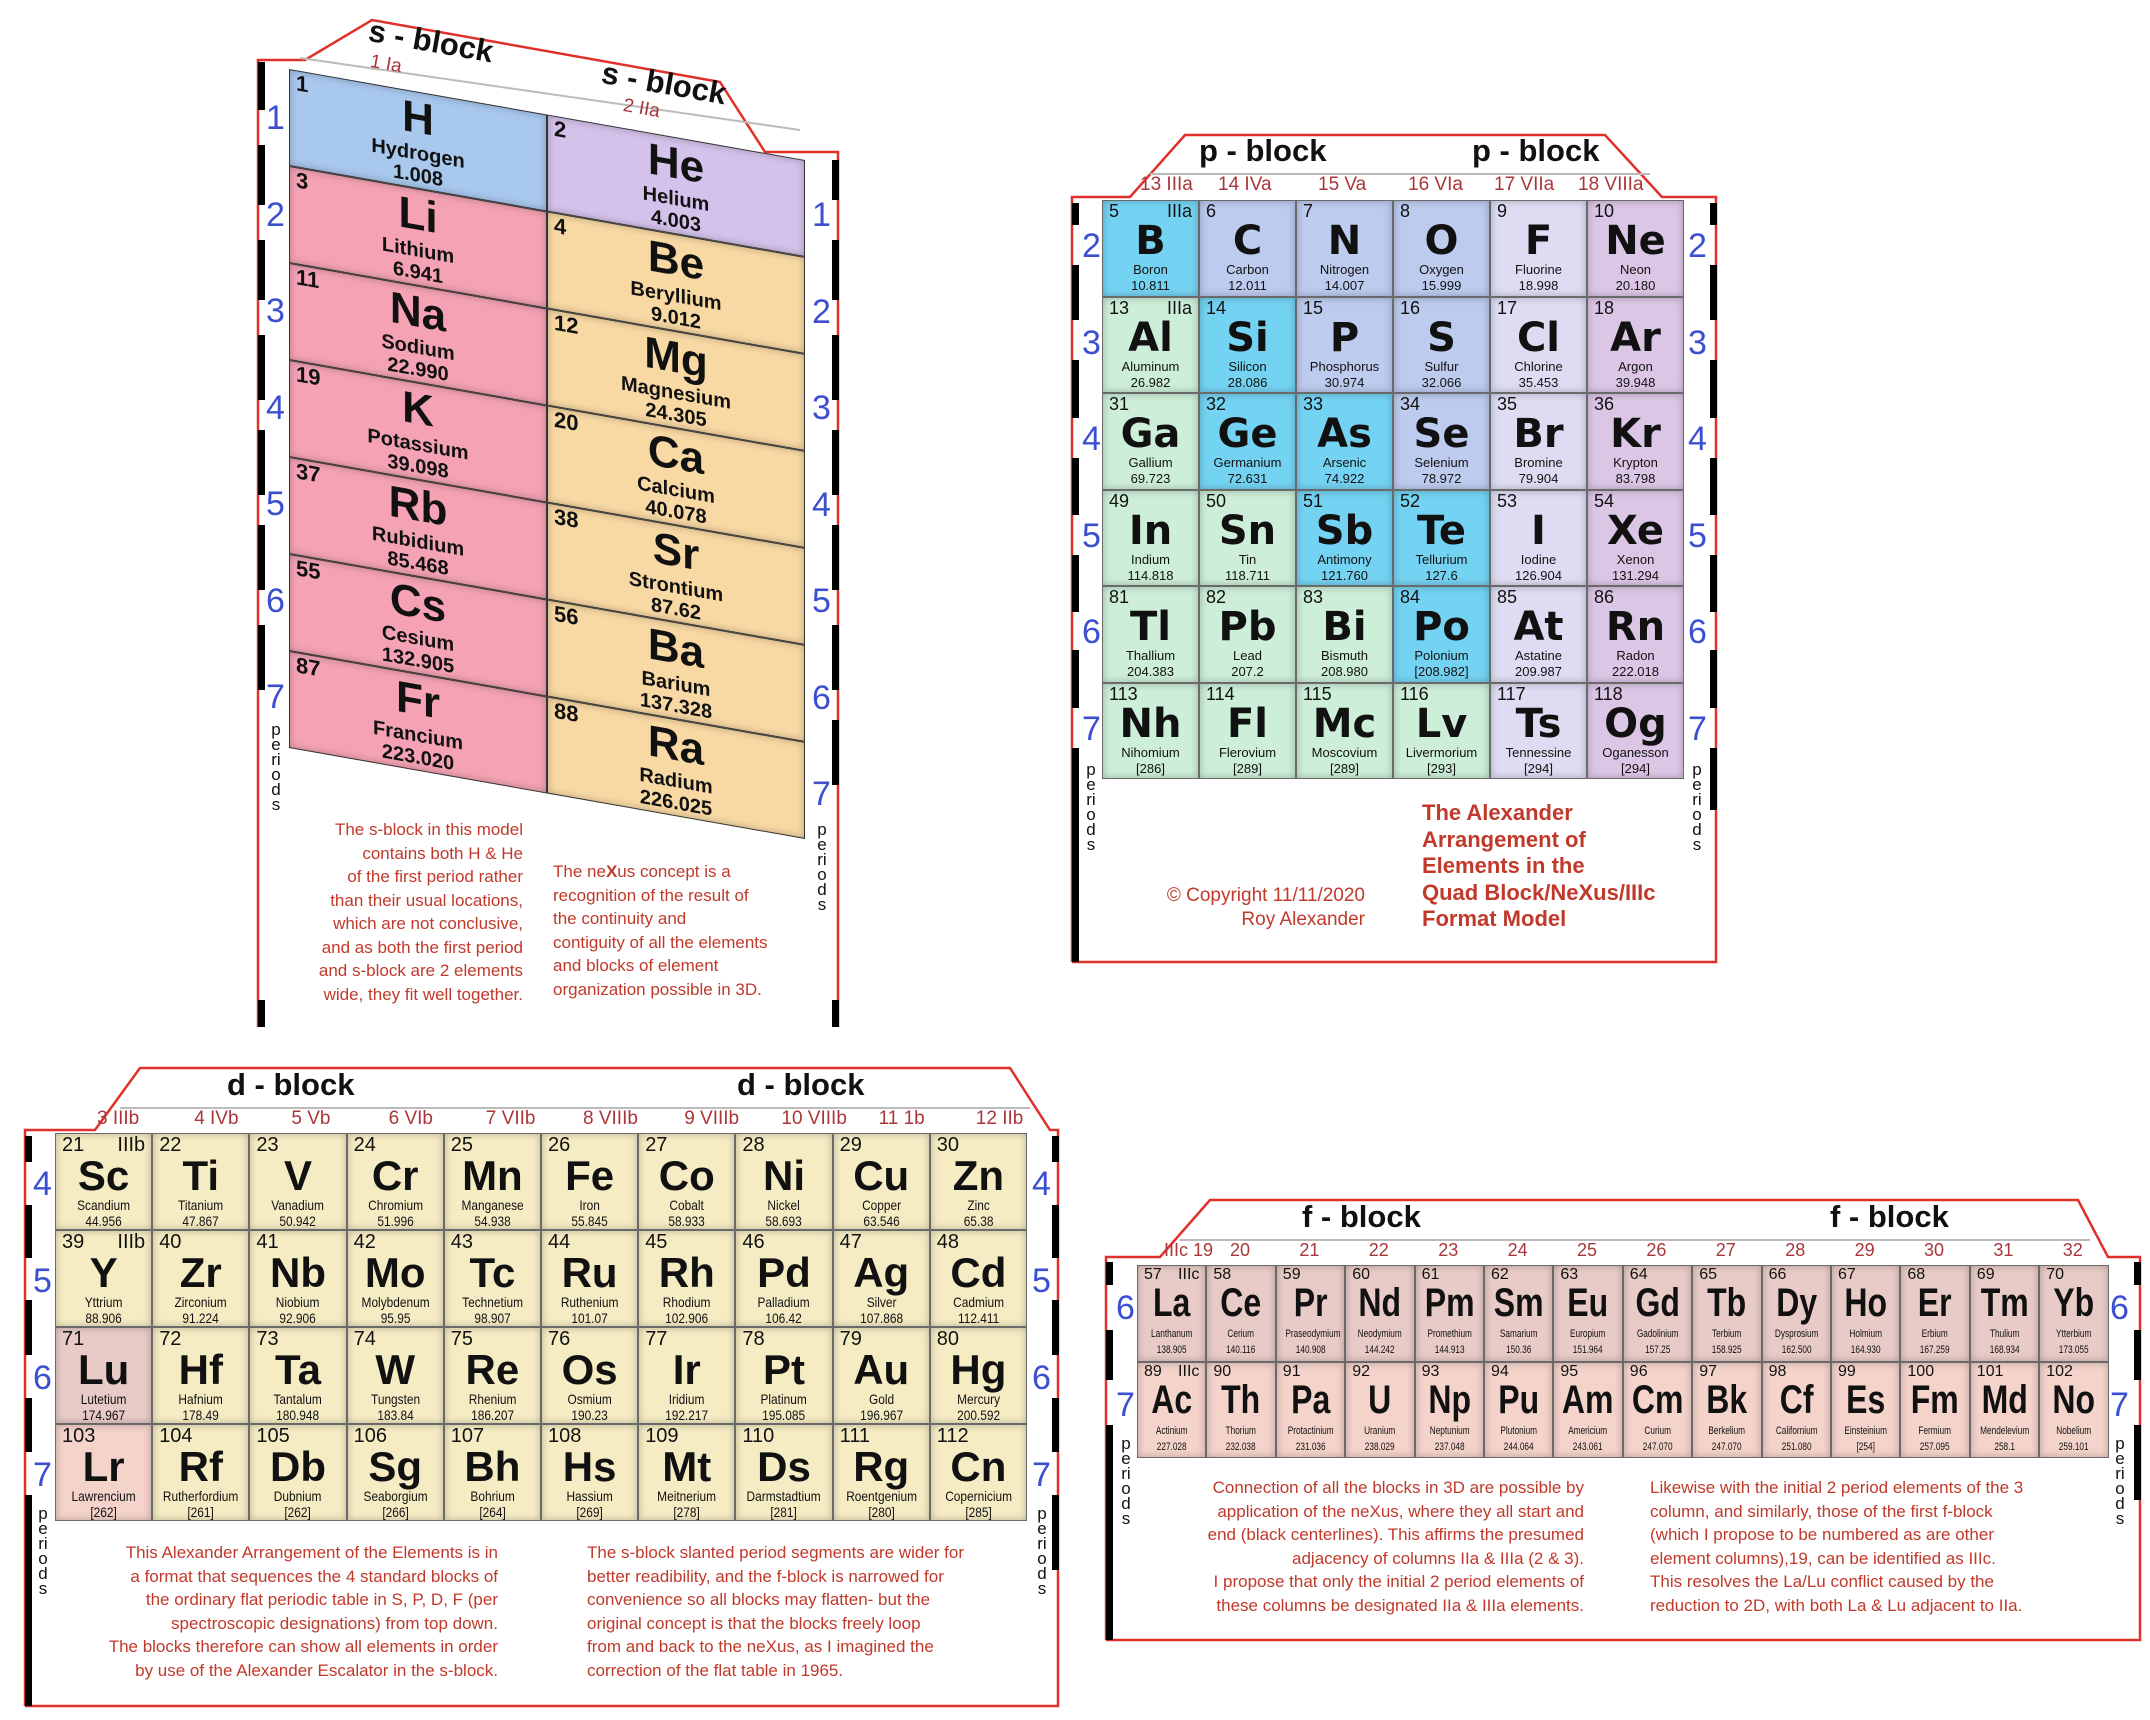 The width and height of the screenshot is (2150, 1720). What do you see at coordinates (492, 1375) in the screenshot?
I see `element-cell-re: 75 Re Rhenium 186.207` at bounding box center [492, 1375].